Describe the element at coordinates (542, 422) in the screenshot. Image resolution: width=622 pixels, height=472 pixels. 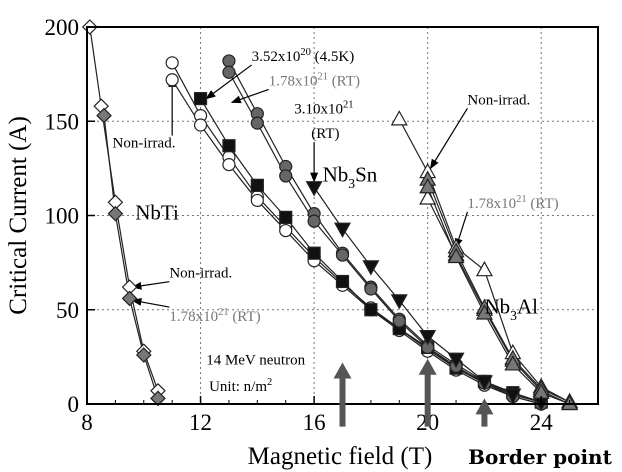
I see `x-tick-label-24: 24` at that location.